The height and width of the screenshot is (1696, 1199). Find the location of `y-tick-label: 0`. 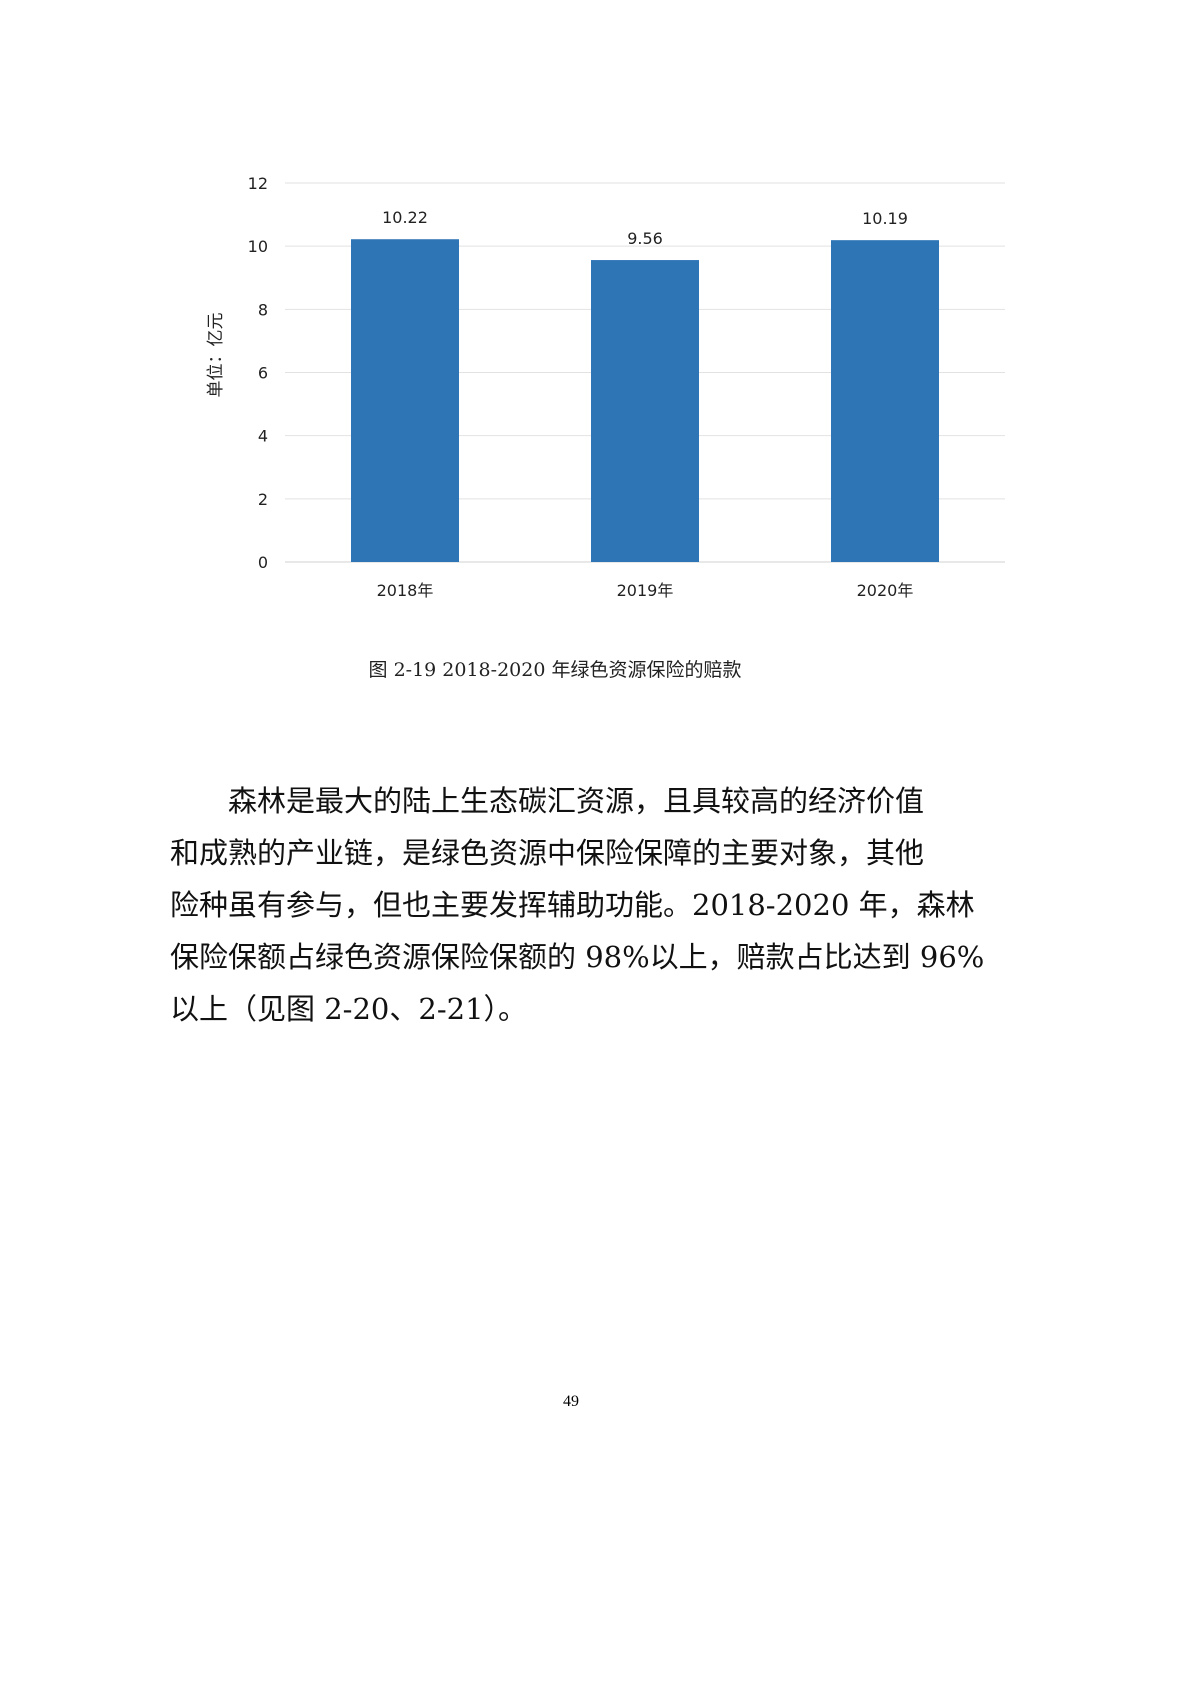

y-tick-label: 0 is located at coordinates (263, 562).